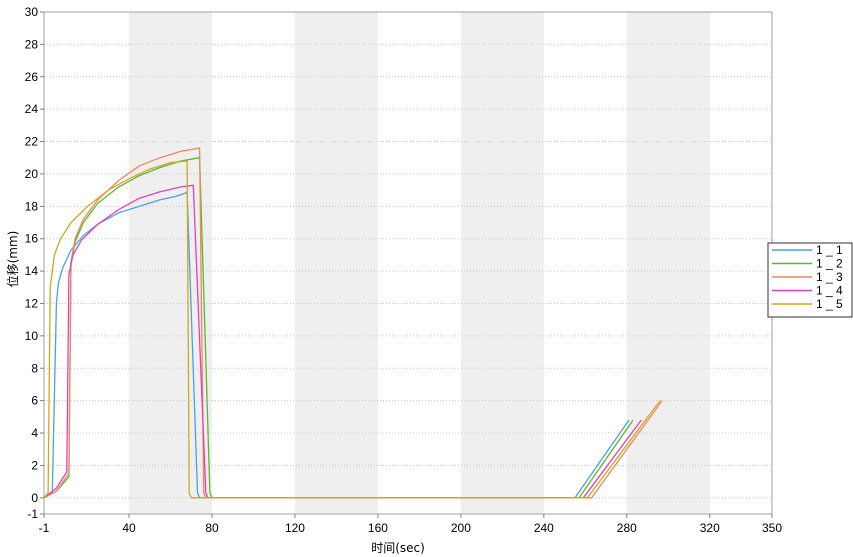 The image size is (853, 557). I want to click on y-tick-label: 16, so click(32, 239).